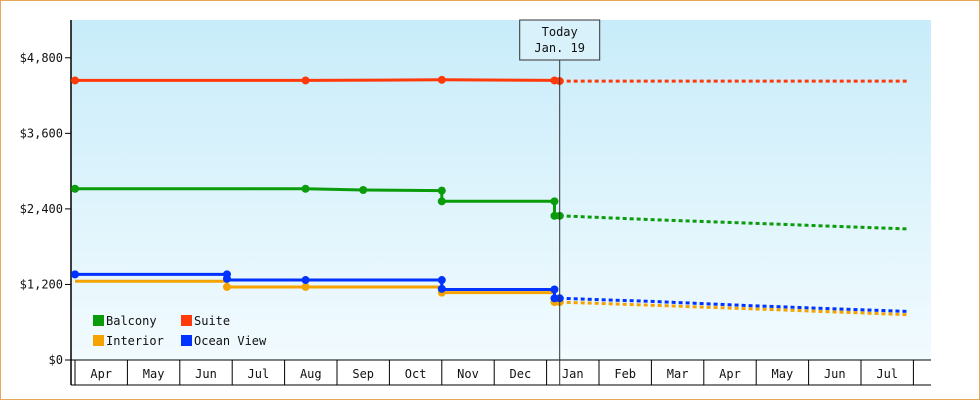 This screenshot has height=400, width=980. I want to click on y-tick-label: $3,600, so click(41, 133).